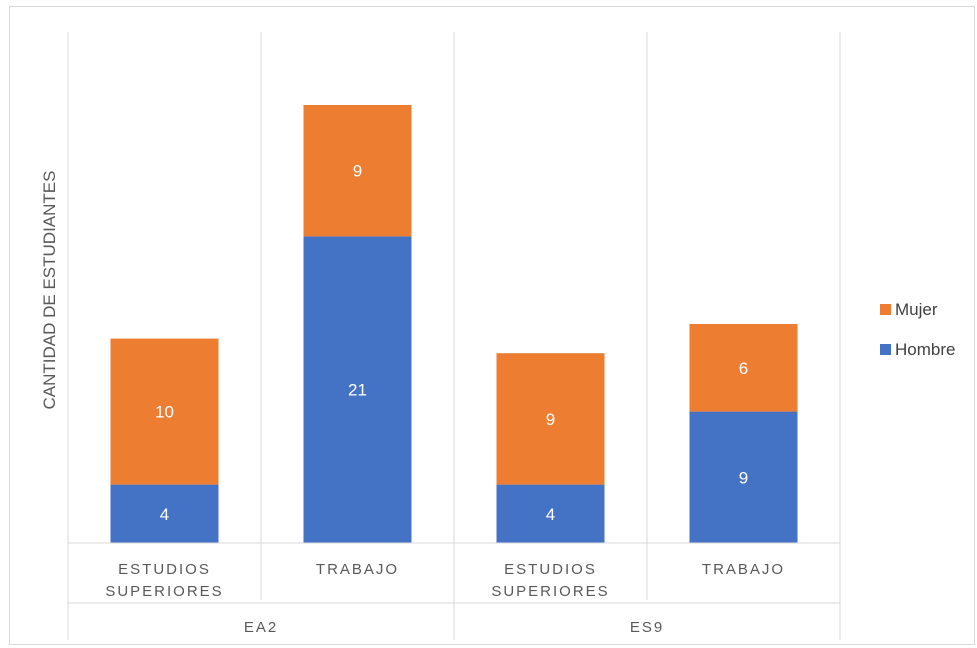 Image resolution: width=977 pixels, height=648 pixels. Describe the element at coordinates (885, 349) in the screenshot. I see `legend-swatch-hombre` at that location.